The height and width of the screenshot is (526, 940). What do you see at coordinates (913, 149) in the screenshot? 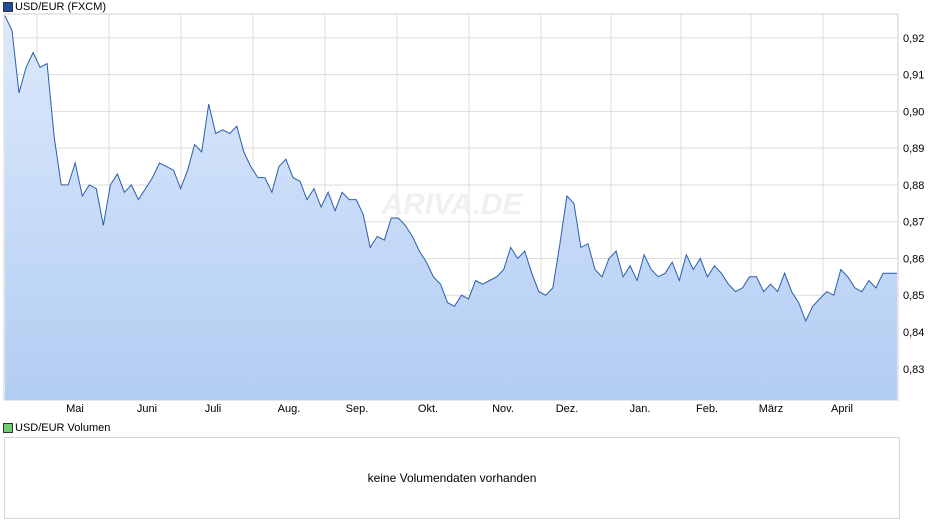
I see `y-tick-label: 0,89` at bounding box center [913, 149].